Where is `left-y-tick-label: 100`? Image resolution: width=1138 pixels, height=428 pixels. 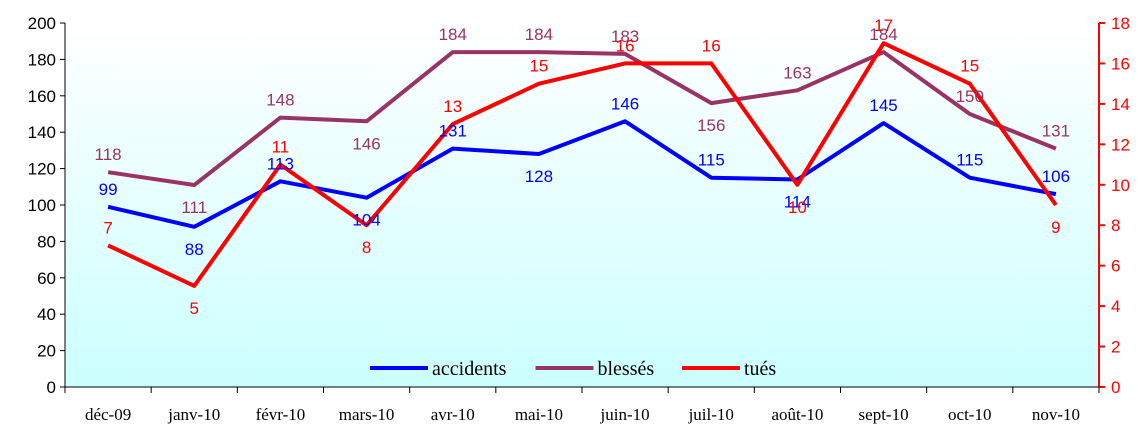 left-y-tick-label: 100 is located at coordinates (42, 205).